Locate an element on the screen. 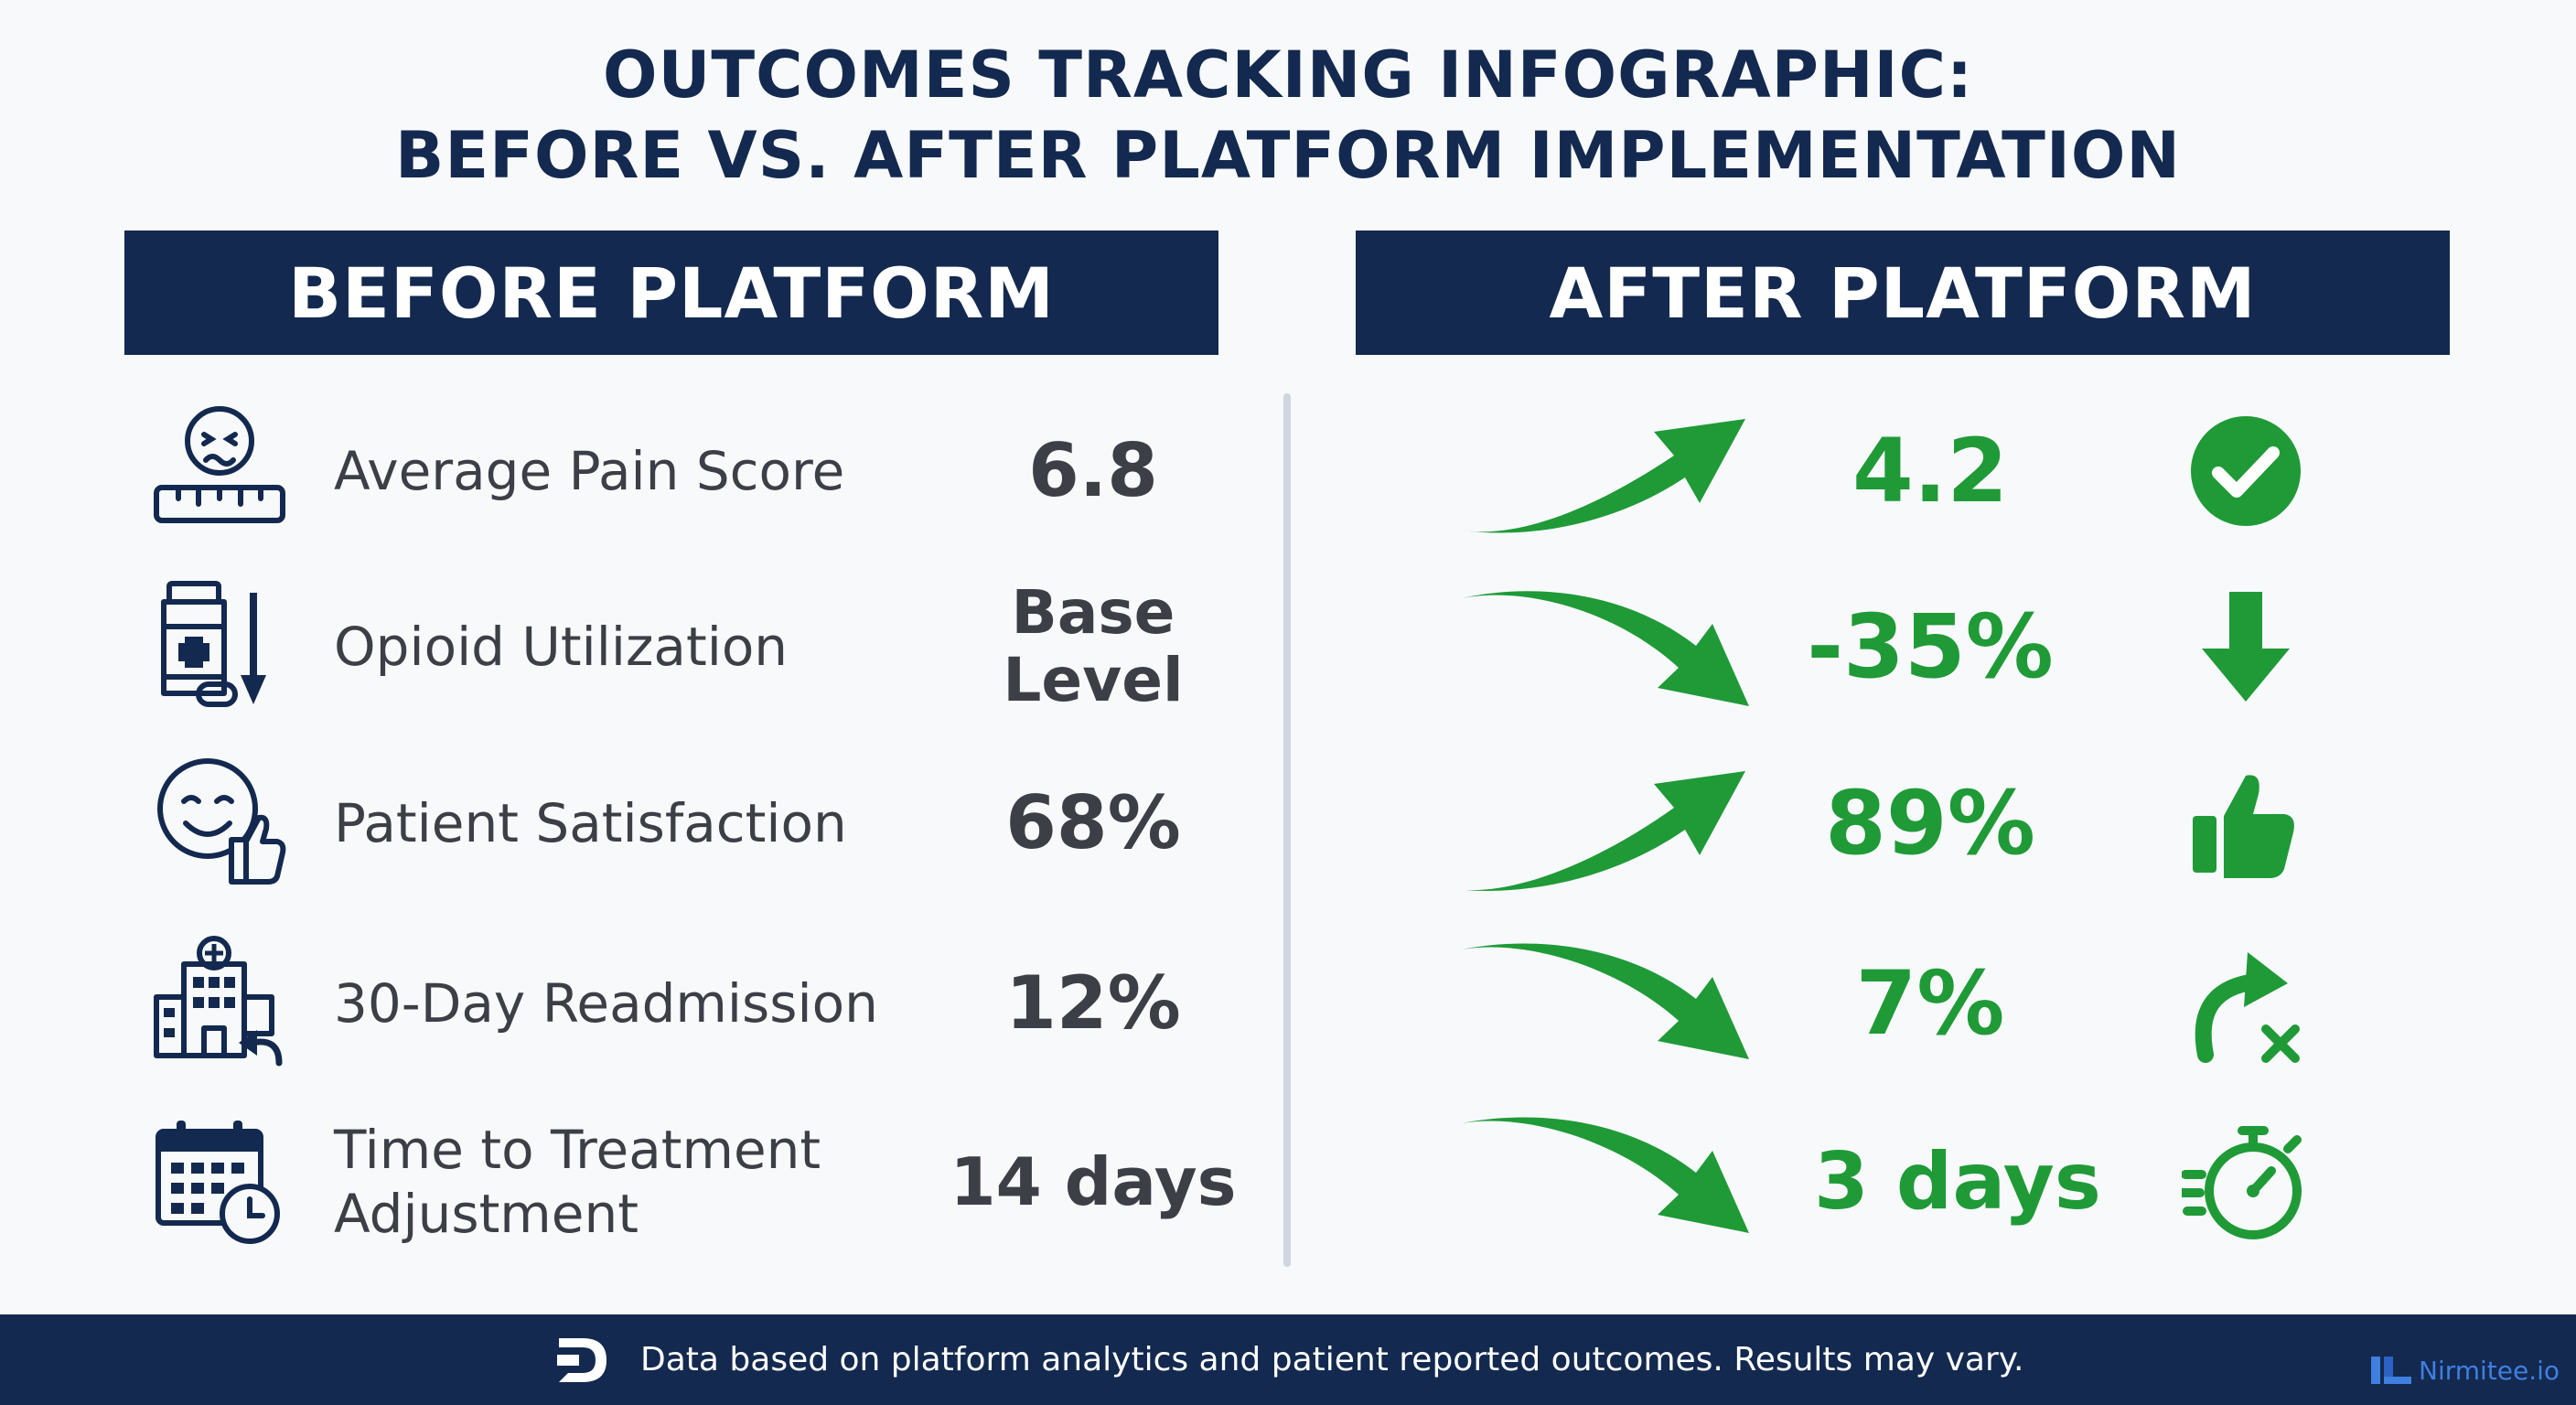 The image size is (2576, 1405). after-value-time-to-treatment-adjustment: 3 days is located at coordinates (1957, 1182).